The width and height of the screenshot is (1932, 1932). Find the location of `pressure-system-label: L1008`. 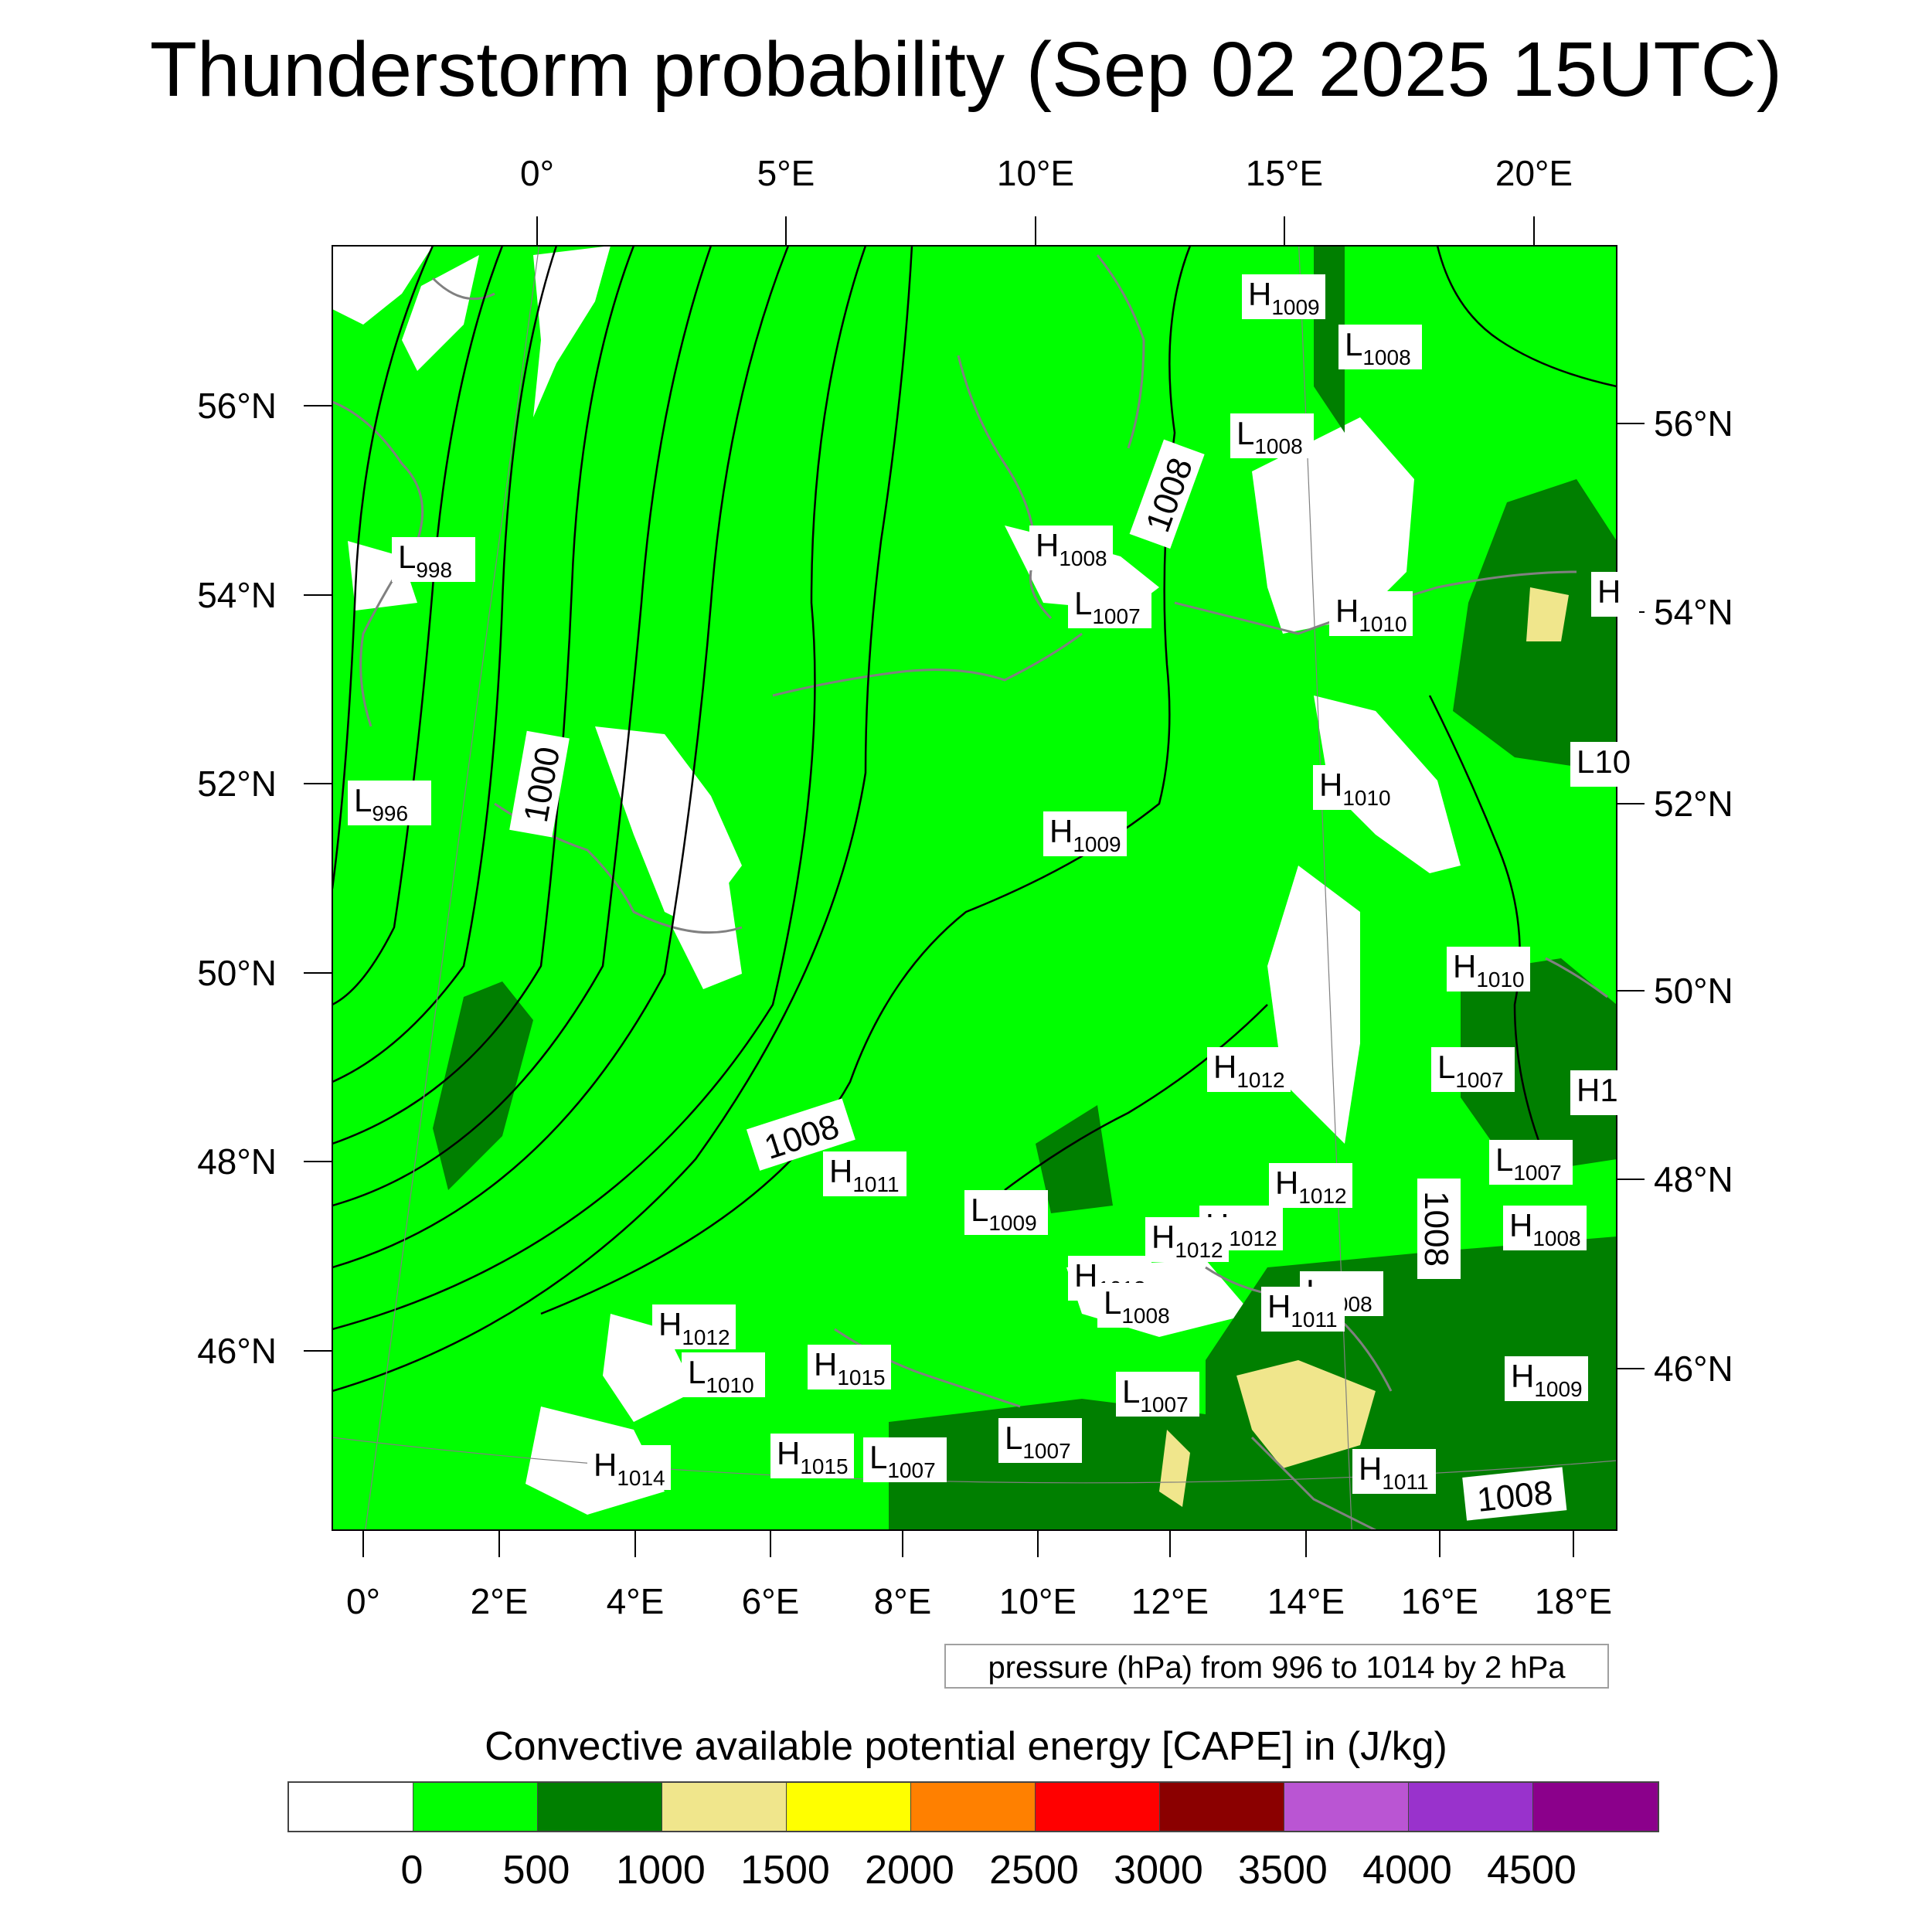

pressure-system-label: L1008 is located at coordinates (1272, 436).